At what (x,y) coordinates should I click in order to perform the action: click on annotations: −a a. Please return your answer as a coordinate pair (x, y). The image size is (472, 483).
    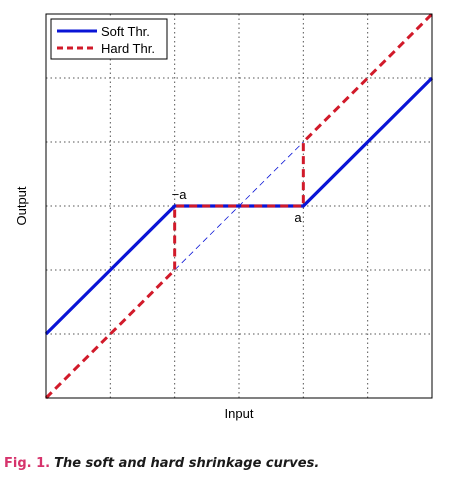
    Looking at the image, I should click on (237, 206).